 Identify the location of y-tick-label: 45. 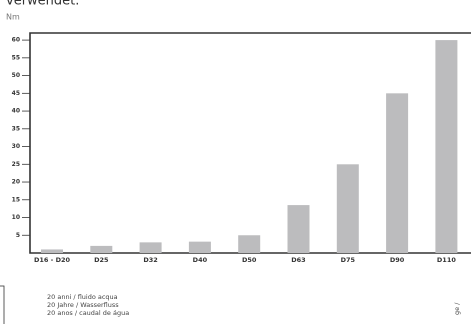
(16, 93).